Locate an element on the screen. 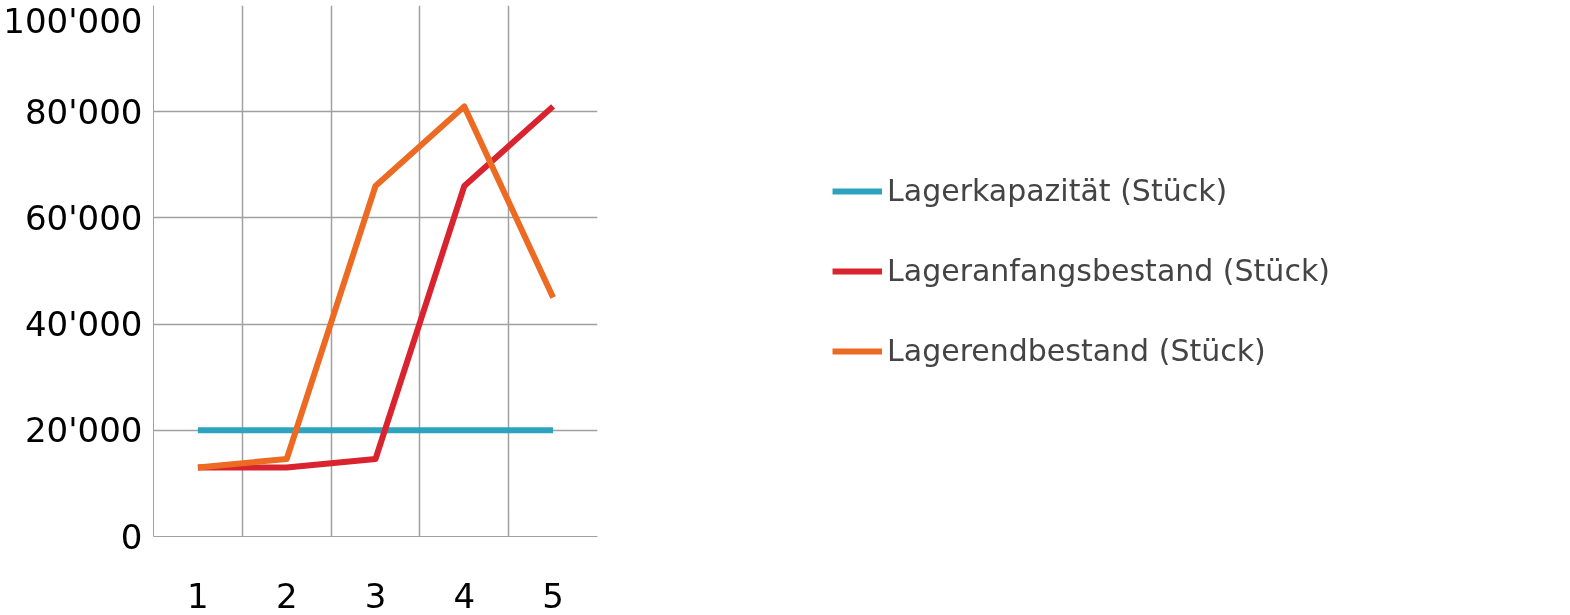 This screenshot has height=615, width=1570. y-tick-label: 20'000 is located at coordinates (83, 430).